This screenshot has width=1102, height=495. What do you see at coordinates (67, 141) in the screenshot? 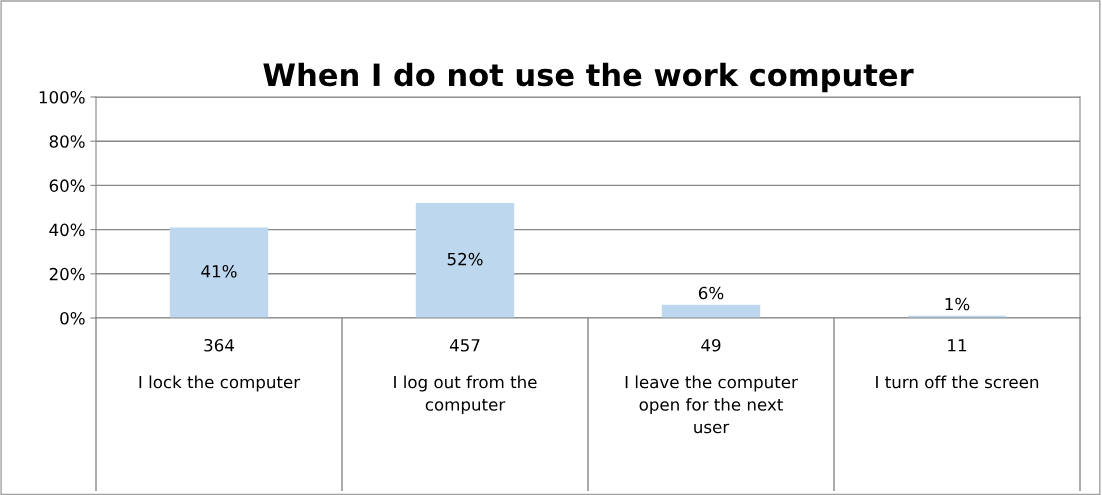
I see `y-tick-label: 80%` at bounding box center [67, 141].